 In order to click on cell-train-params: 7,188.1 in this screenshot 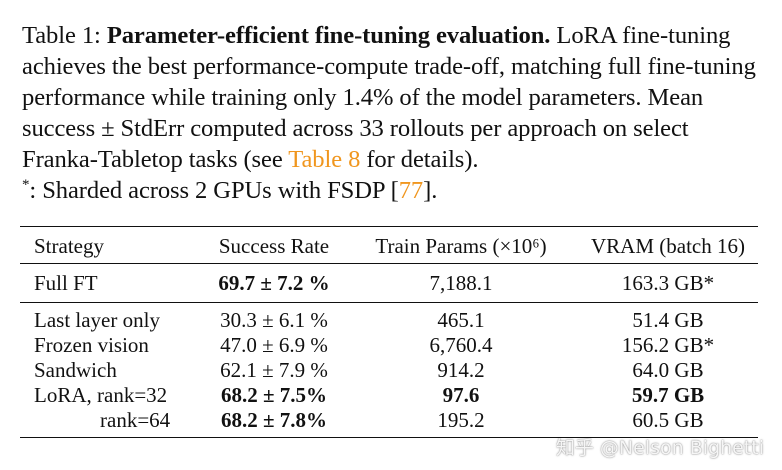, I will do `click(461, 283)`.